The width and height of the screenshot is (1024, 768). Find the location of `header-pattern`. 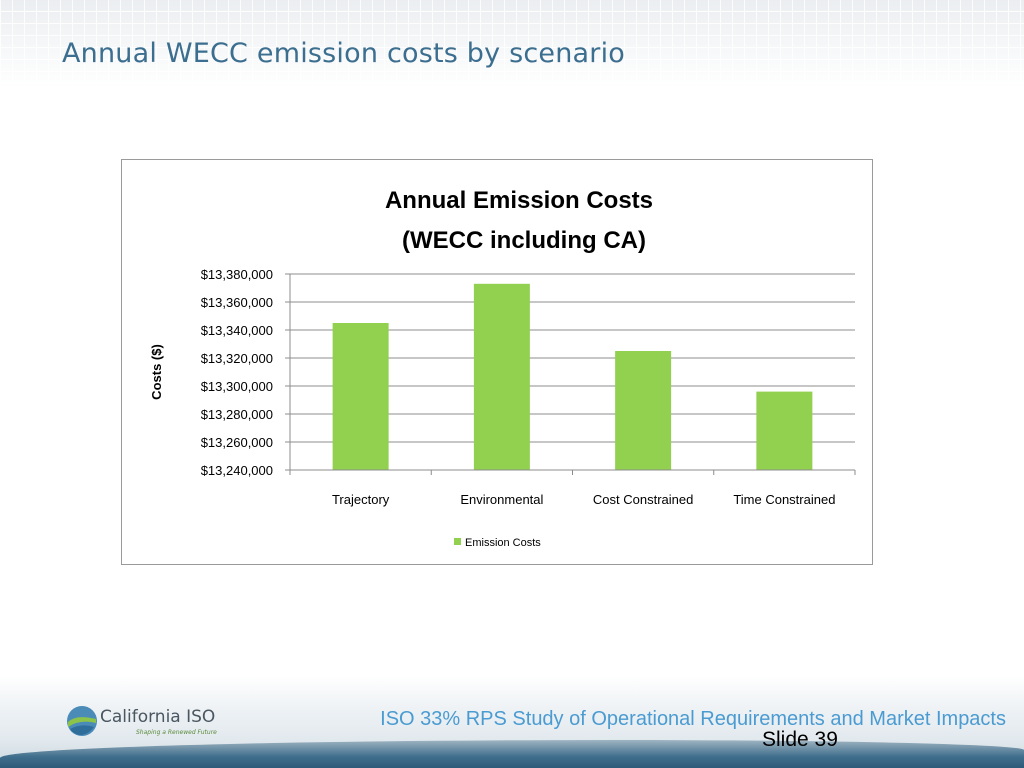

header-pattern is located at coordinates (512, 44).